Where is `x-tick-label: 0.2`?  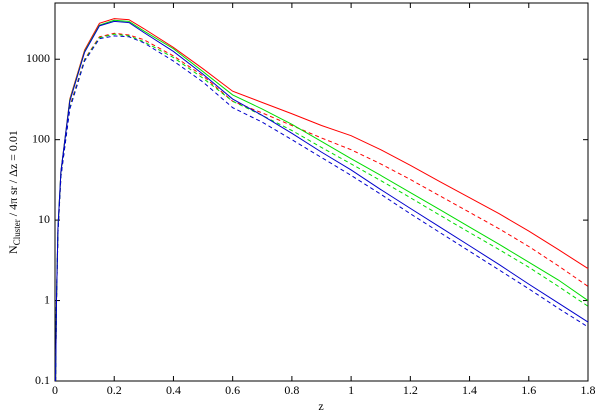
x-tick-label: 0.2 is located at coordinates (114, 390).